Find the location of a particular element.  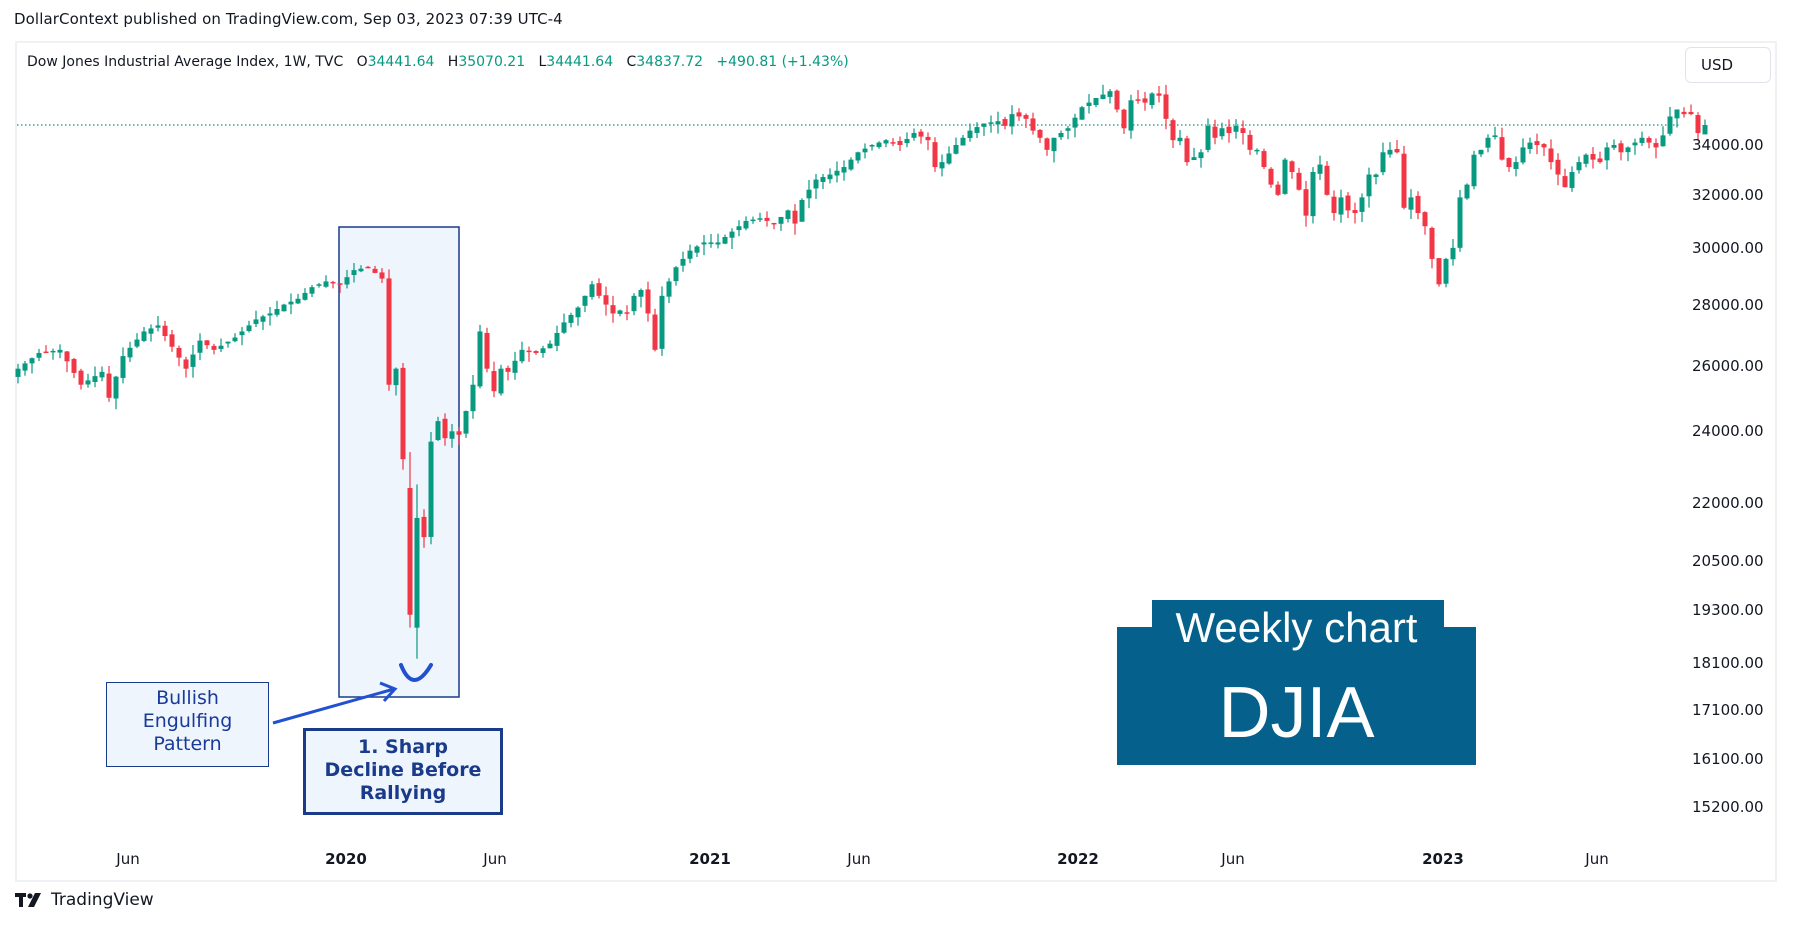

price-tick-label: 17100.00 is located at coordinates (1728, 709).